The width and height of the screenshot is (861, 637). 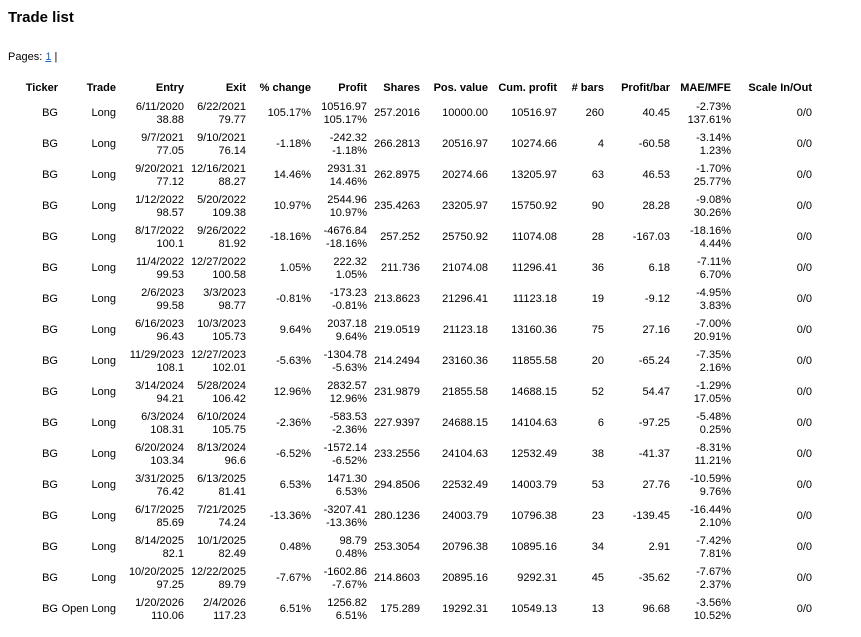 I want to click on profit-per-bar-cell: -35.62, so click(x=654, y=578).